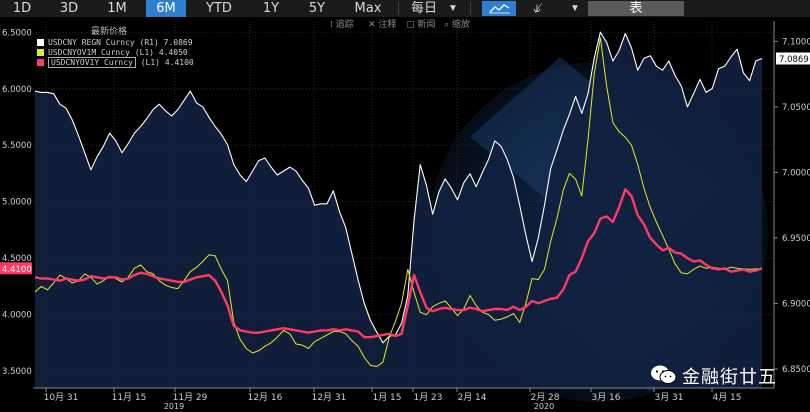 Image resolution: width=810 pixels, height=412 pixels. Describe the element at coordinates (636, 8) in the screenshot. I see `table-view-button: 表` at that location.